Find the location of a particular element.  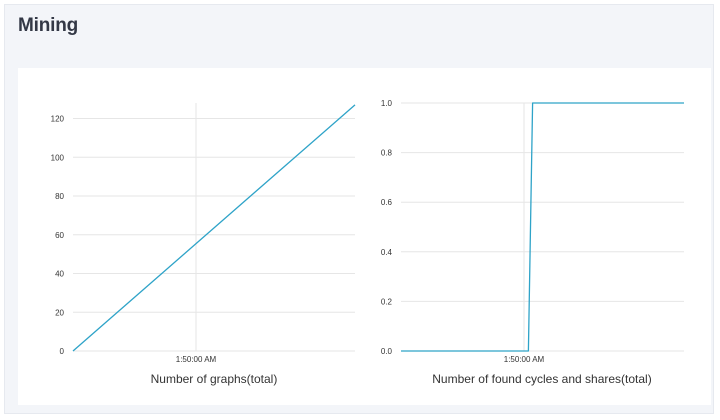

y-tick-label: 60 is located at coordinates (59, 235).